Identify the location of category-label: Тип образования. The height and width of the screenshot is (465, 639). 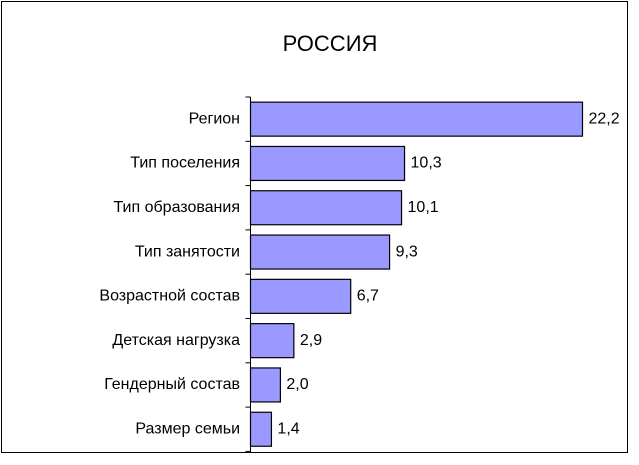
(176, 207).